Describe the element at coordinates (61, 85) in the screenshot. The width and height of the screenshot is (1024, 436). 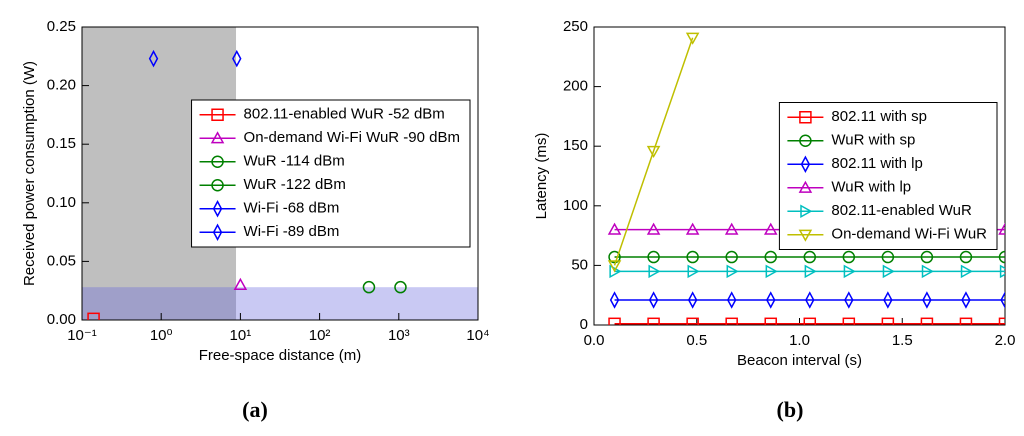
I see `y-tick-label: 0.20` at that location.